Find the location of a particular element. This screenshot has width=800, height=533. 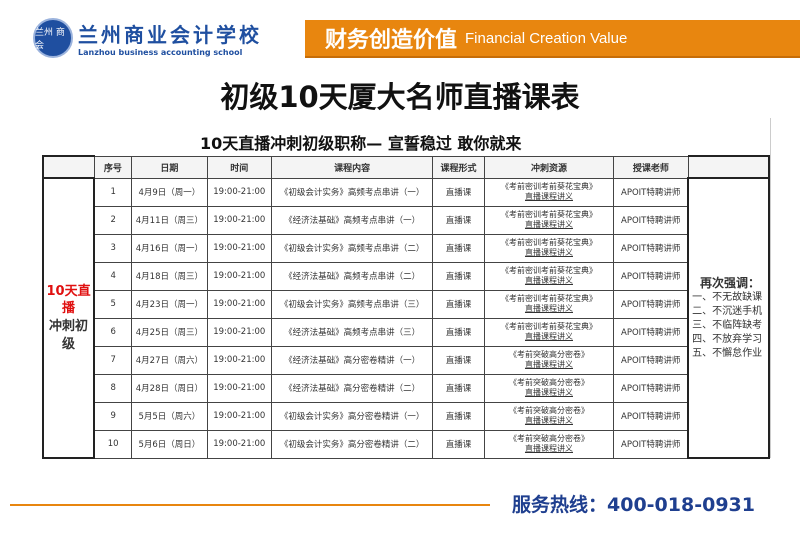

cell-content: 《经济法基础》高分密卷精讲（二） is located at coordinates (352, 388).